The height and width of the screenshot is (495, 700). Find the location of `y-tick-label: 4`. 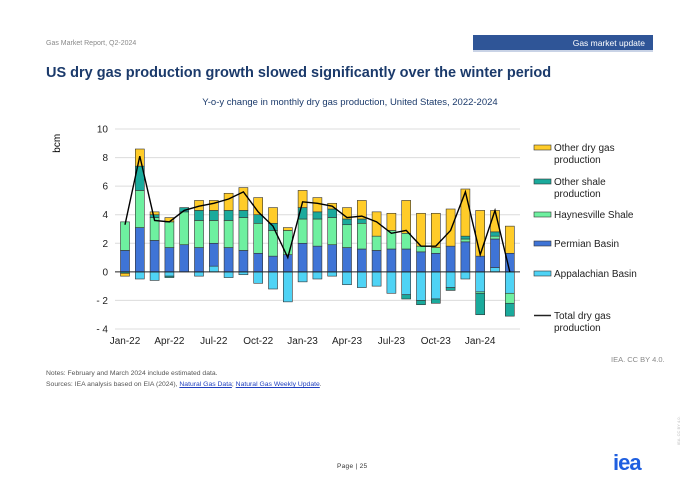

y-tick-label: 4 is located at coordinates (105, 215).